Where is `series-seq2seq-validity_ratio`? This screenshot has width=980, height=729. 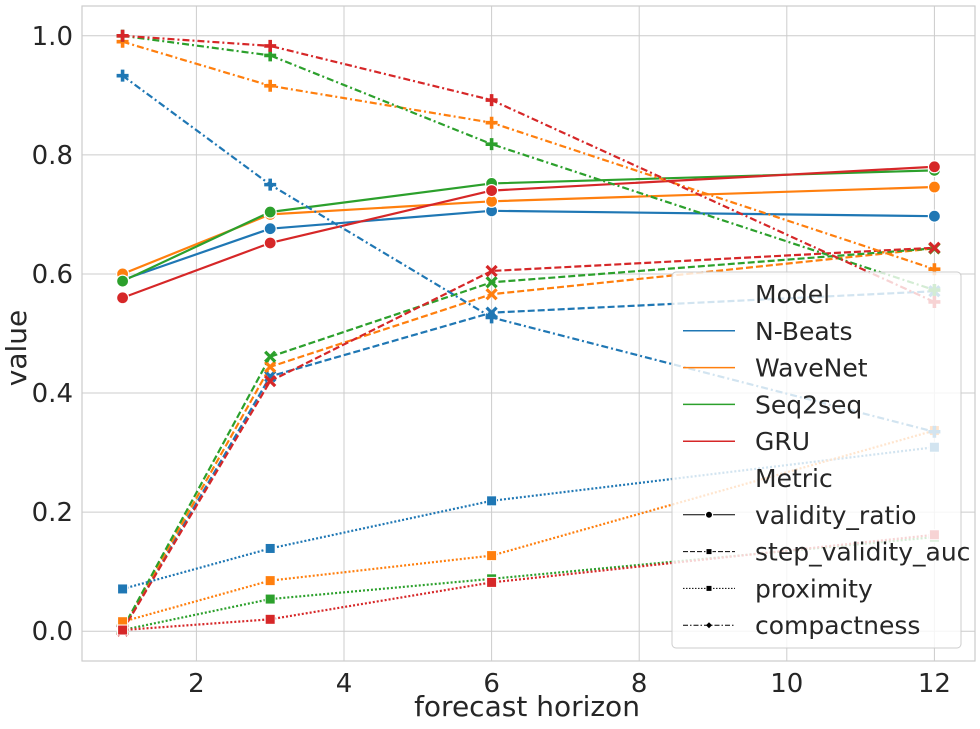 series-seq2seq-validity_ratio is located at coordinates (528, 226).